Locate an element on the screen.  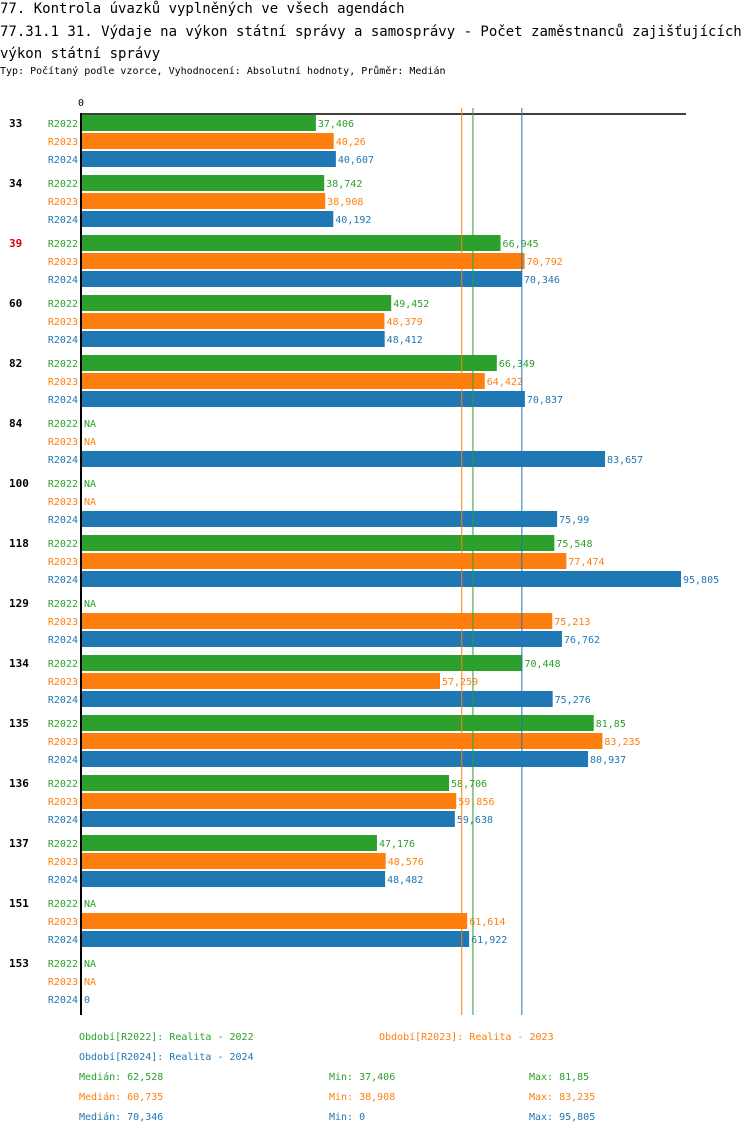
bar-value-label: 59,856 is located at coordinates (476, 802).